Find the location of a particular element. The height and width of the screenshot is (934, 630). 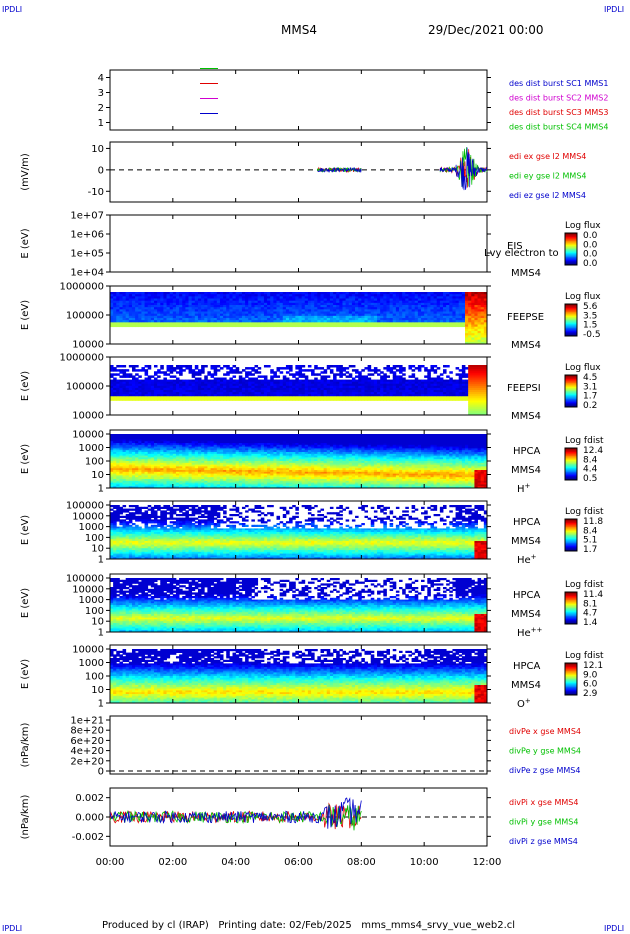

efield-series-line is located at coordinates (463, 168).